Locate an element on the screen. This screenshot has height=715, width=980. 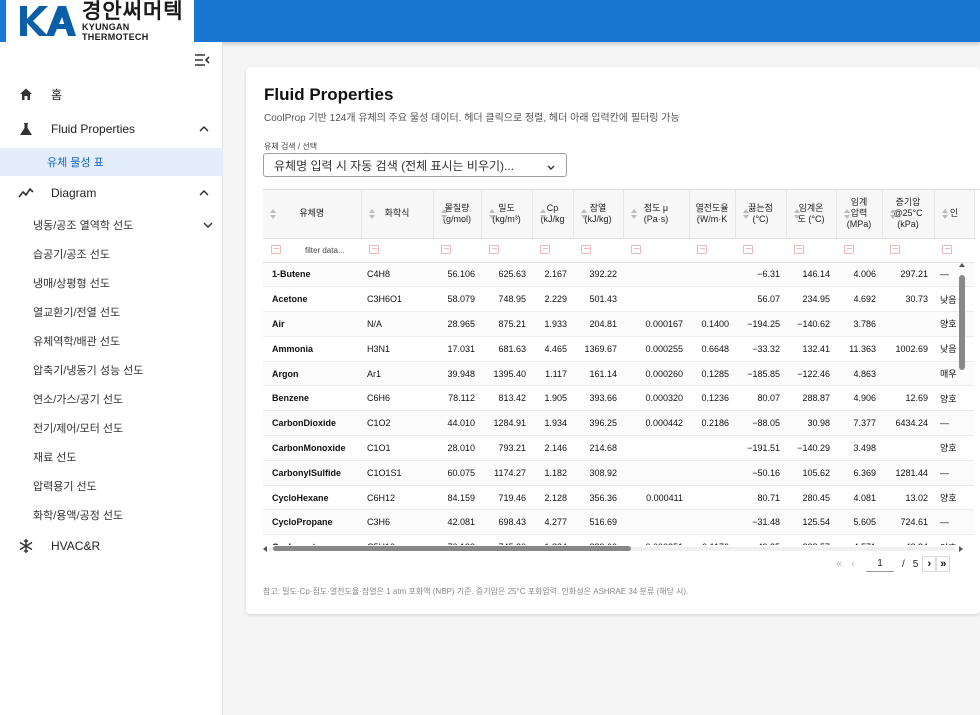
table-cell: 745.30 is located at coordinates (506, 539).